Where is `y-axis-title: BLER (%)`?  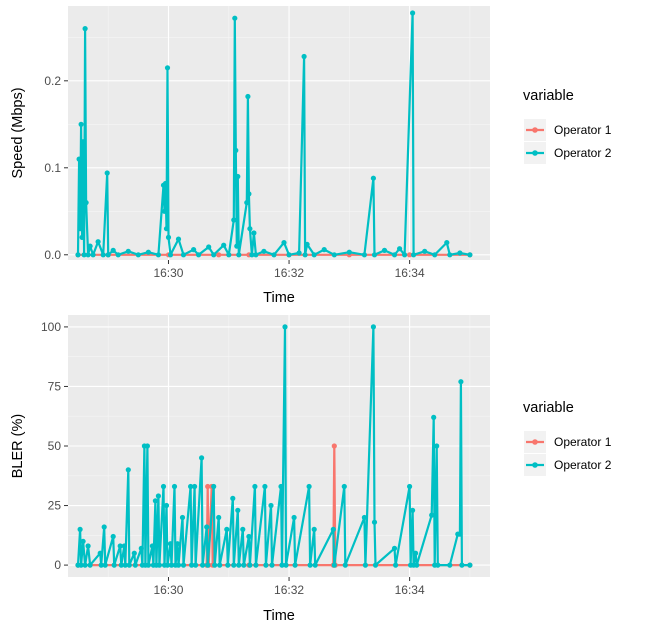 y-axis-title: BLER (%) is located at coordinates (18, 446).